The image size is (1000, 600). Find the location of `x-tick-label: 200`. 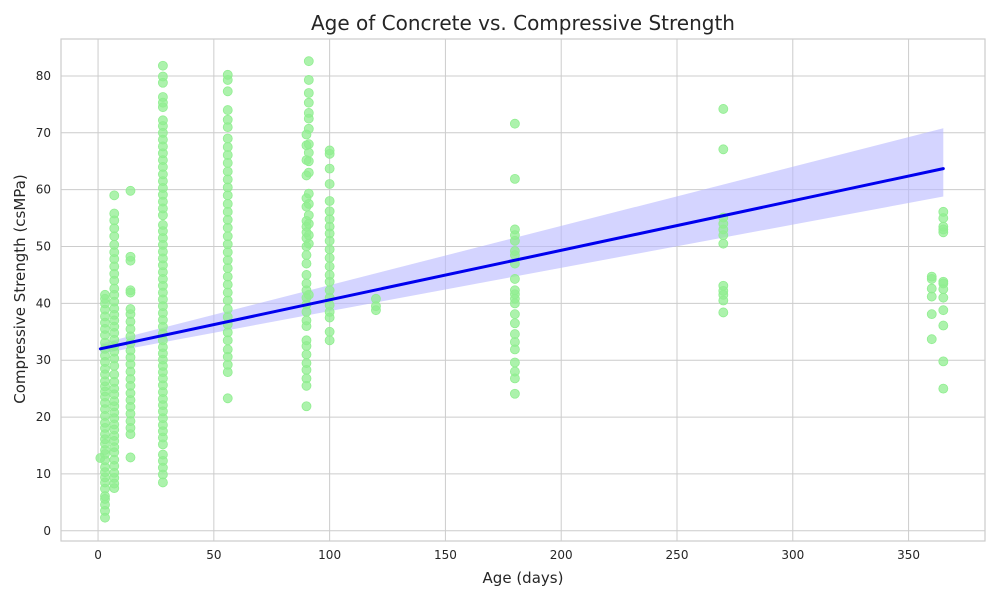

x-tick-label: 200 is located at coordinates (561, 555).